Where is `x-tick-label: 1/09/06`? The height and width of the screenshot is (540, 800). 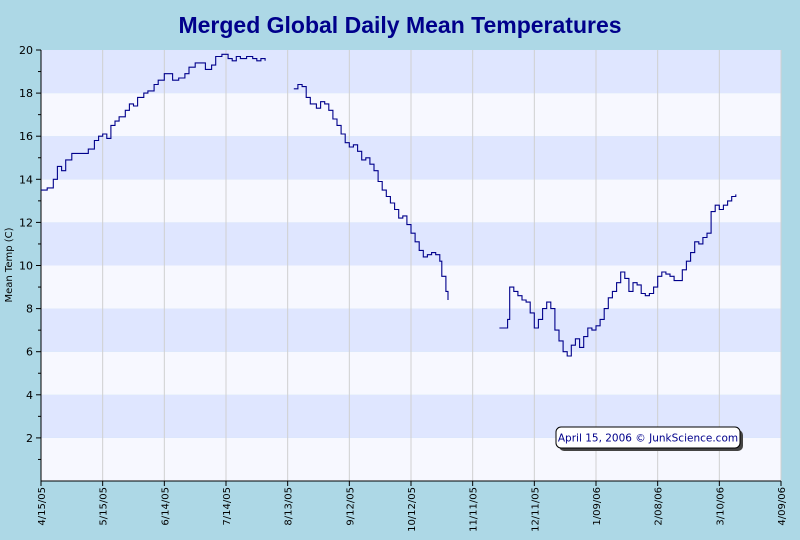
x-tick-label: 1/09/06 is located at coordinates (597, 506).